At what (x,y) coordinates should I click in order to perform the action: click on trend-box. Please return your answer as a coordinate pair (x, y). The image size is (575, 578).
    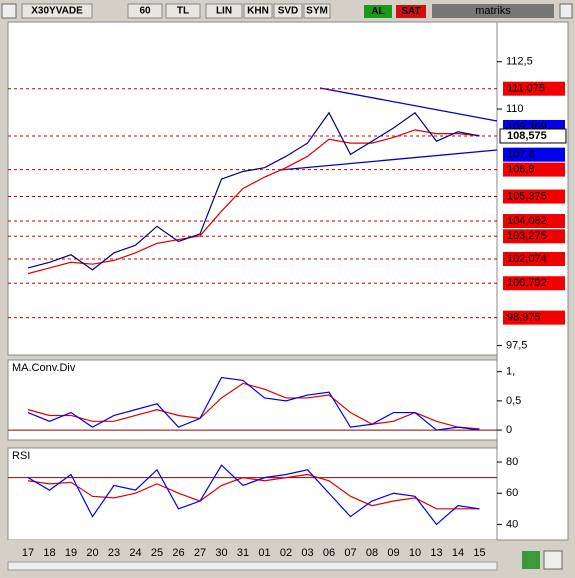
    Looking at the image, I should click on (534, 154).